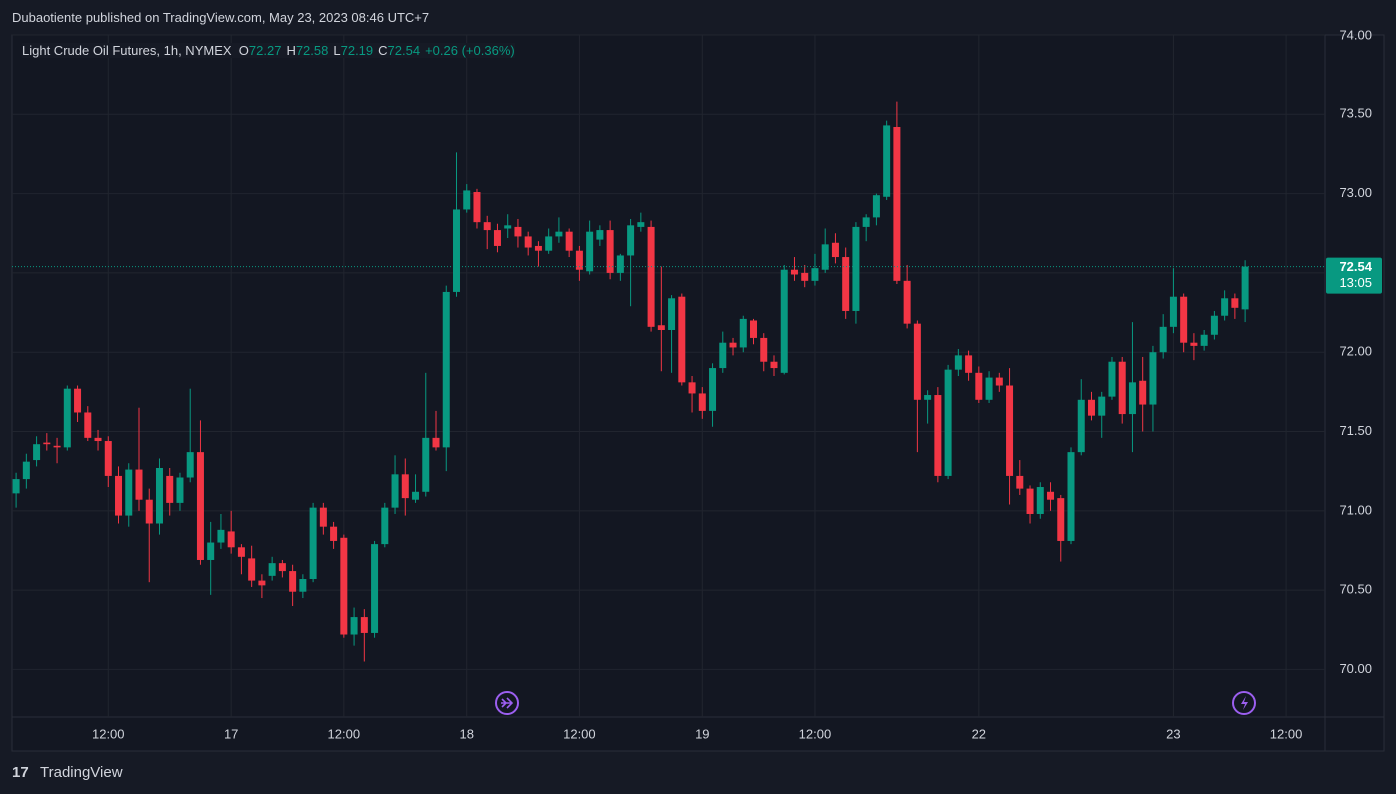 This screenshot has height=794, width=1396. Describe the element at coordinates (312, 50) in the screenshot. I see `ohlc-value: 72.58` at that location.